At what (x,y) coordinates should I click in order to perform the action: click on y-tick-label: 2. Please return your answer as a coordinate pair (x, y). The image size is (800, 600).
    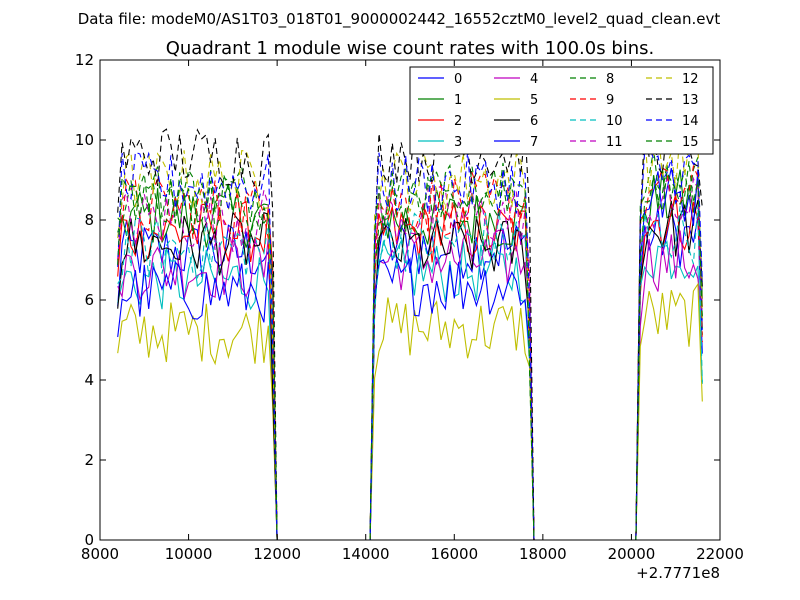
    Looking at the image, I should click on (89, 460).